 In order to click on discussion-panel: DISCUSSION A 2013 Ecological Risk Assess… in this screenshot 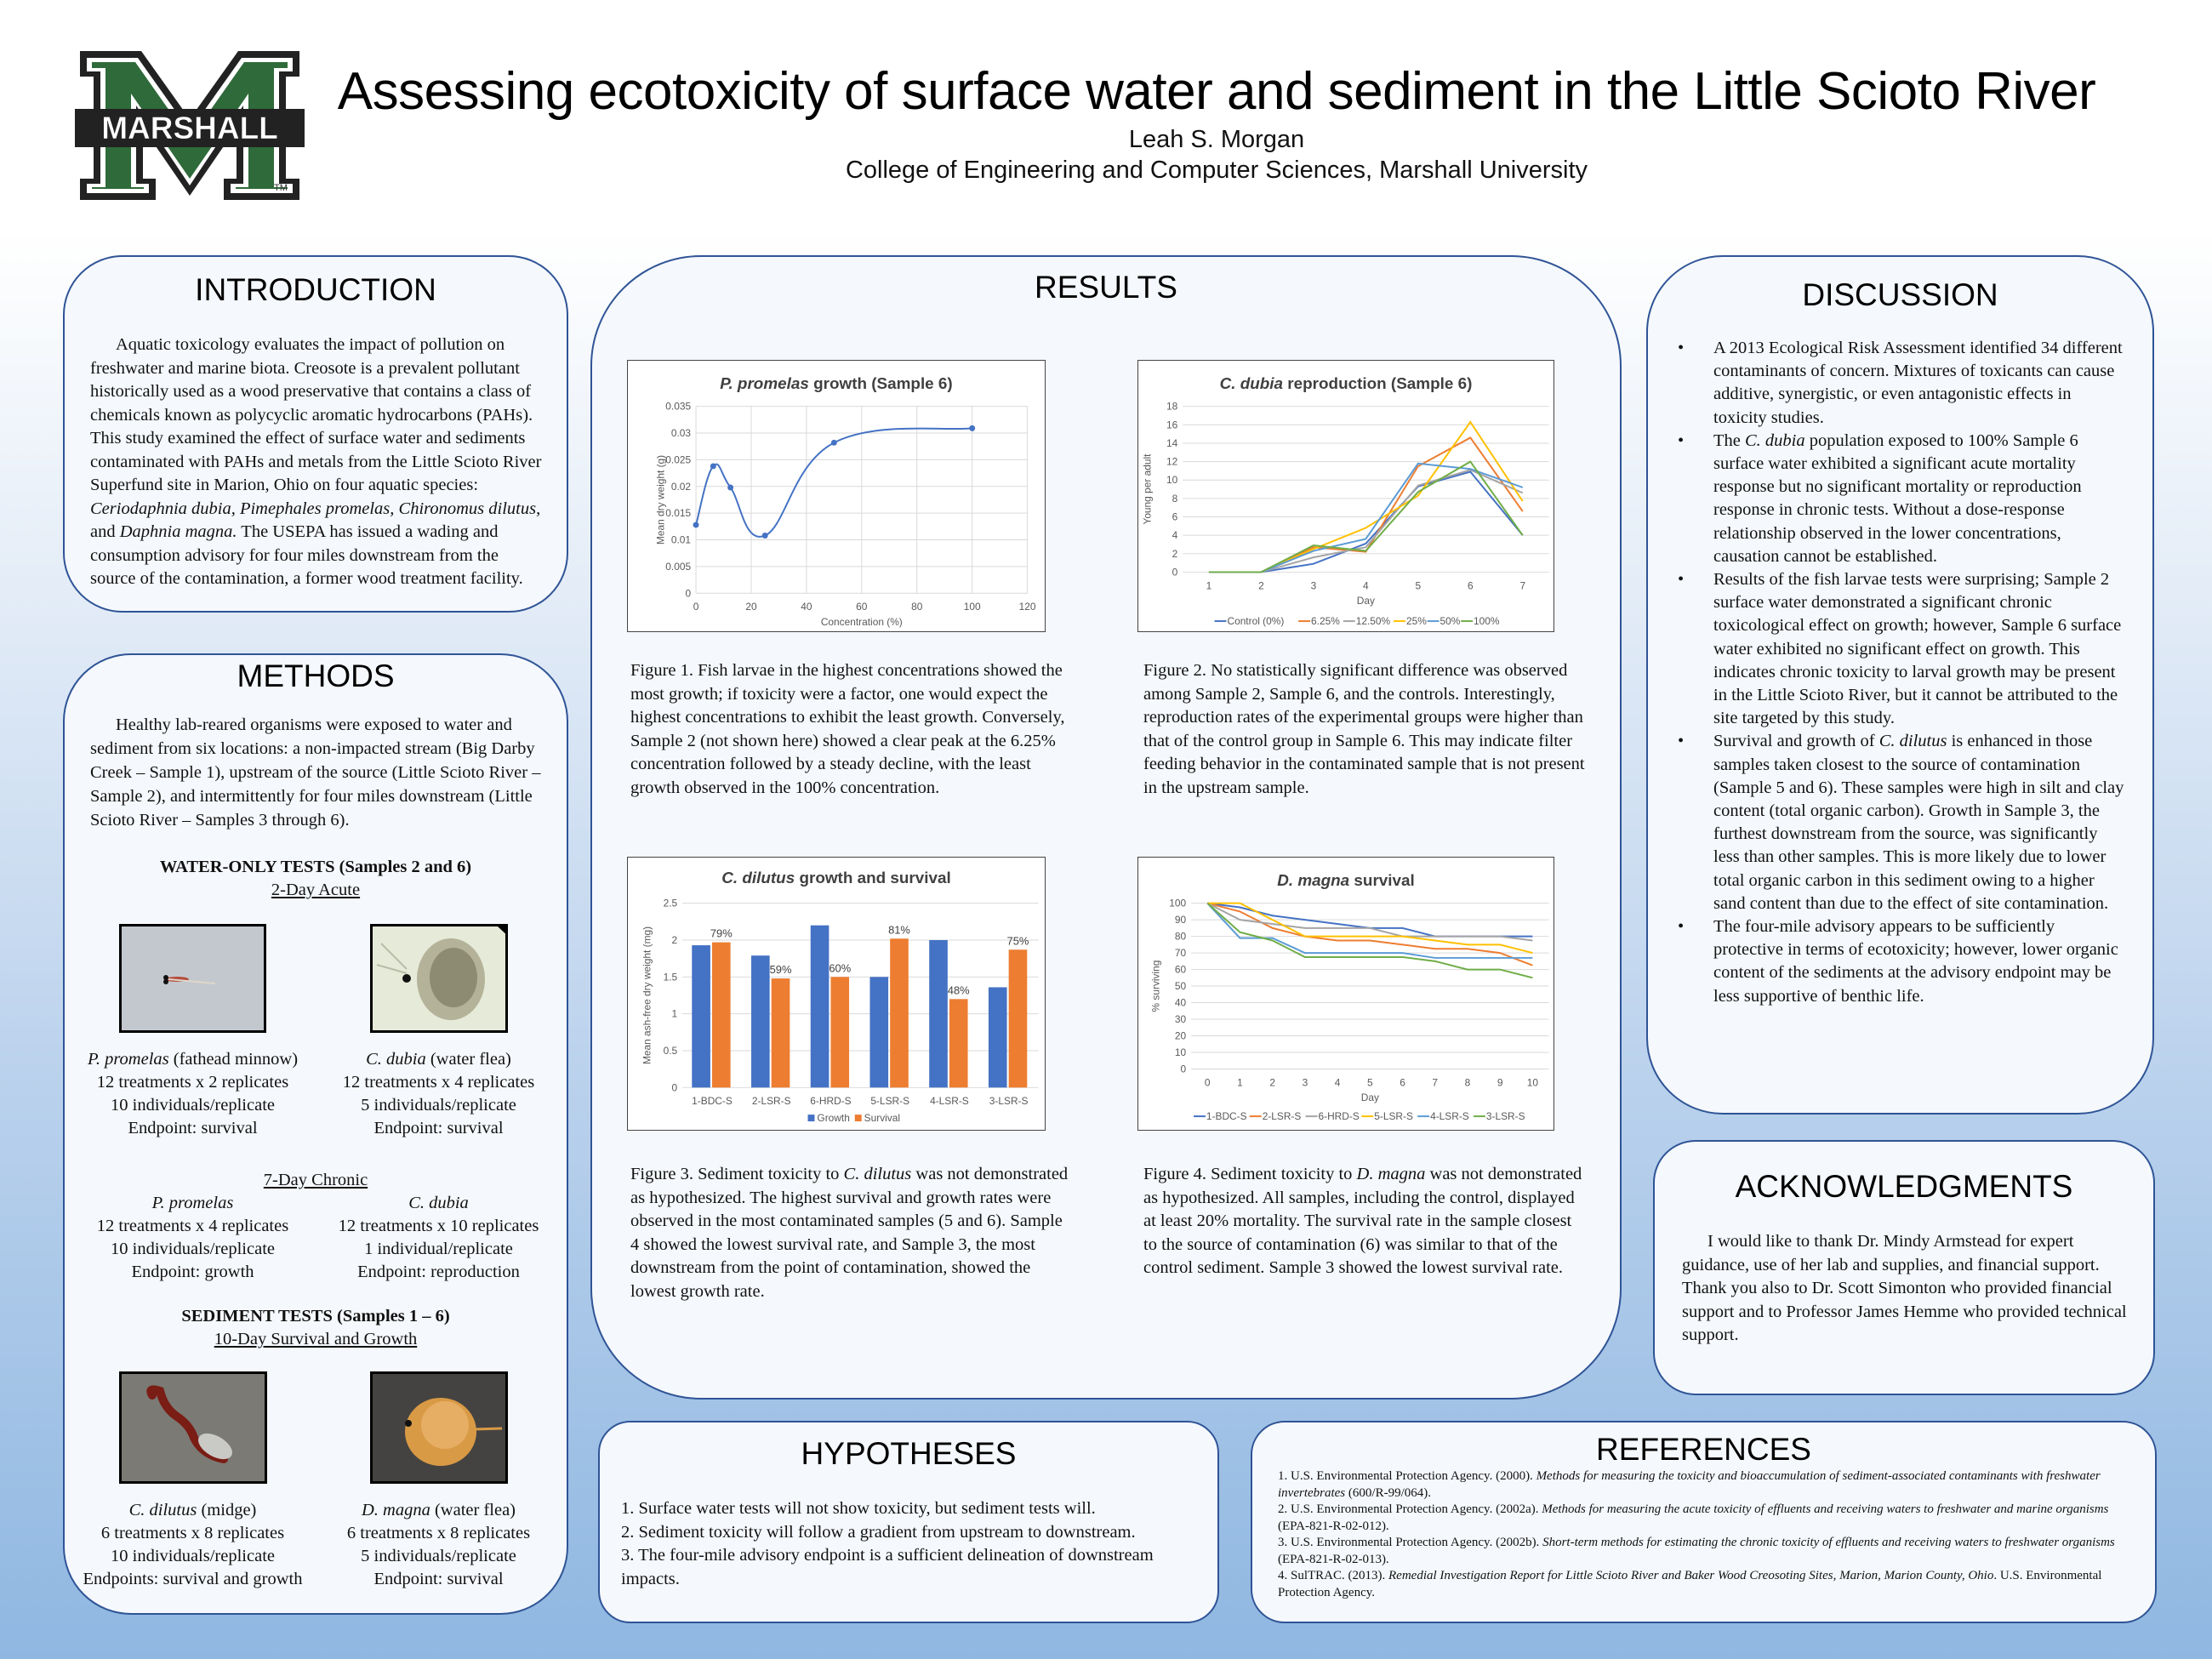, I will do `click(1900, 685)`.